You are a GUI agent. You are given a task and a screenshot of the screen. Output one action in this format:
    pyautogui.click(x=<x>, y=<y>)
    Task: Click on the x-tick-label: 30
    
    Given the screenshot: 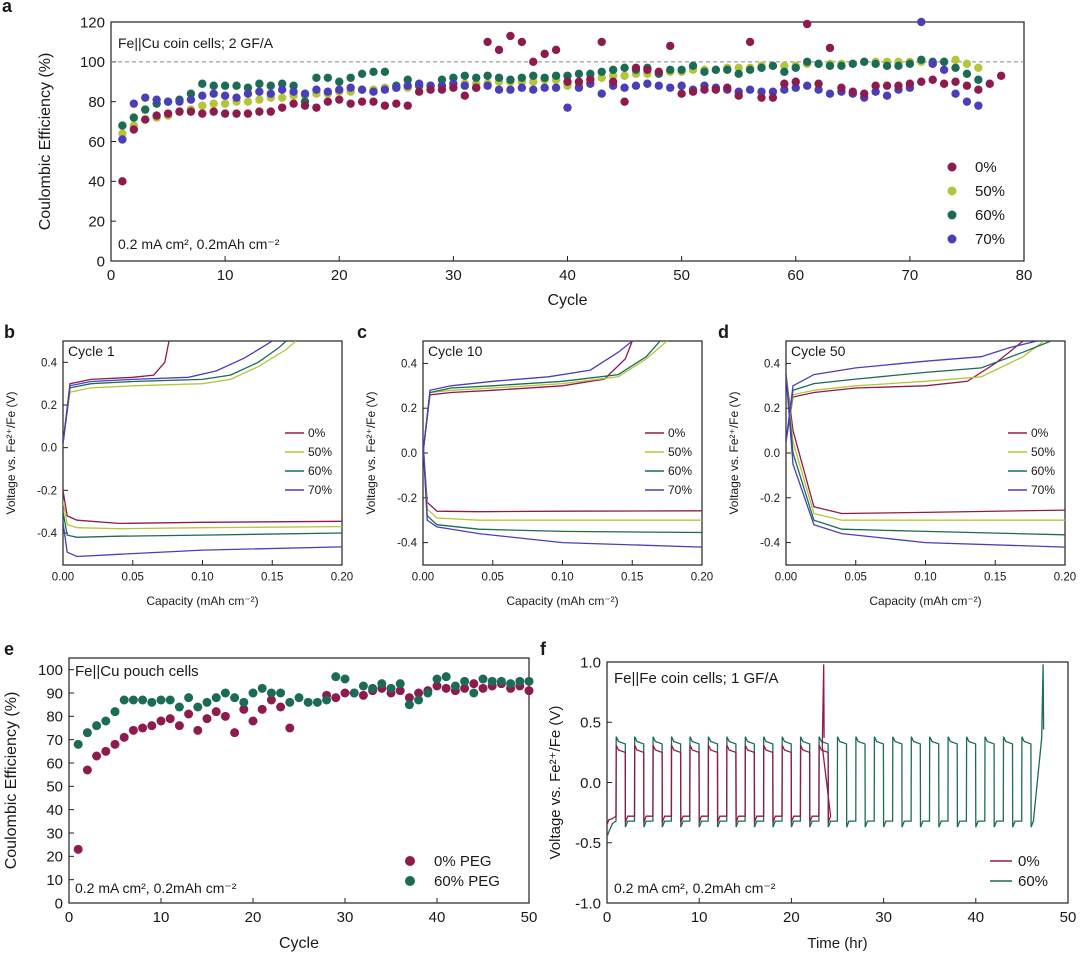 What is the action you would take?
    pyautogui.click(x=453, y=275)
    